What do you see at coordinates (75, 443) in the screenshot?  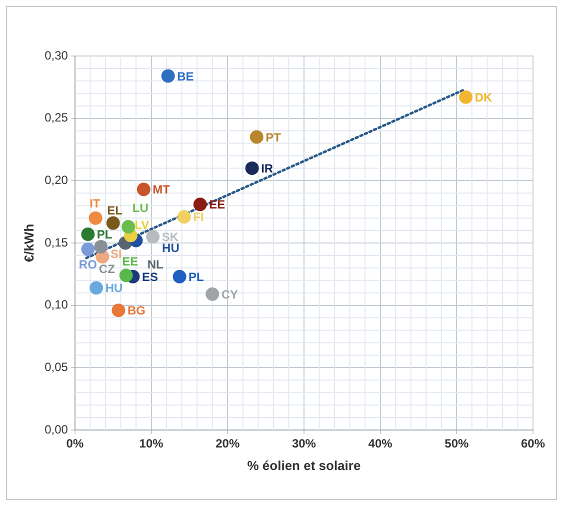 I see `x-tick-label: 0%` at bounding box center [75, 443].